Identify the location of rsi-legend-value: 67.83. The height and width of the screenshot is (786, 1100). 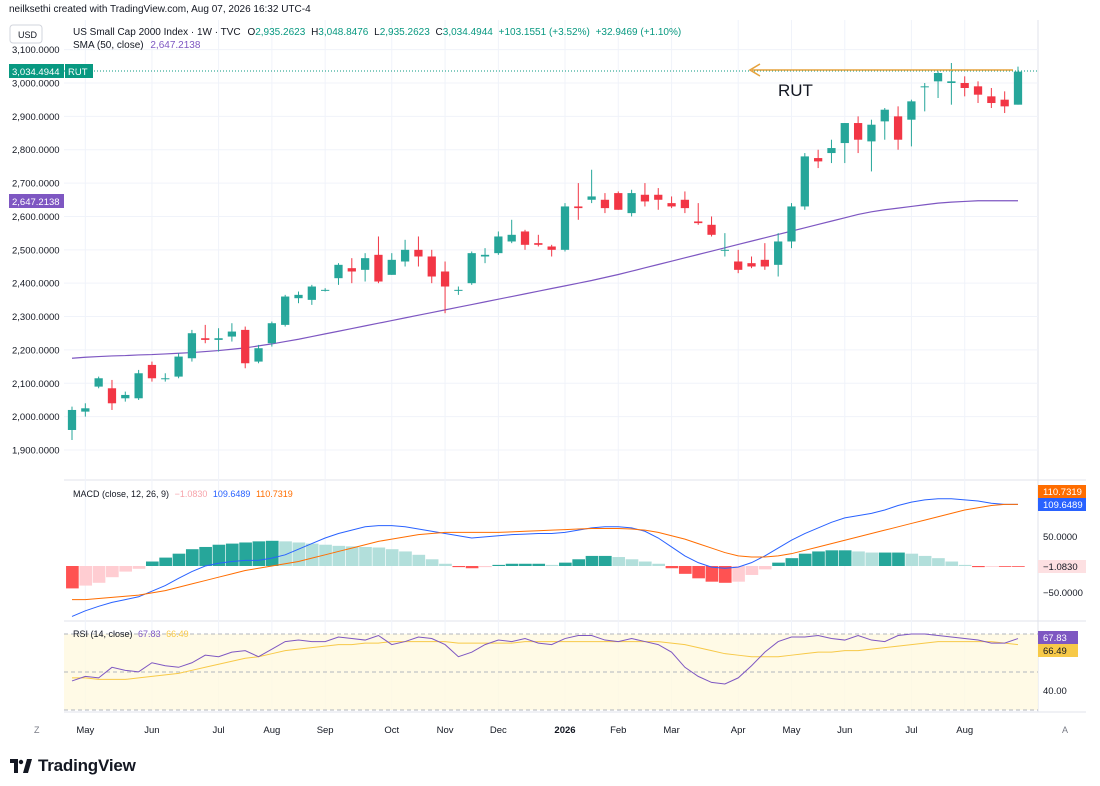
(149, 634).